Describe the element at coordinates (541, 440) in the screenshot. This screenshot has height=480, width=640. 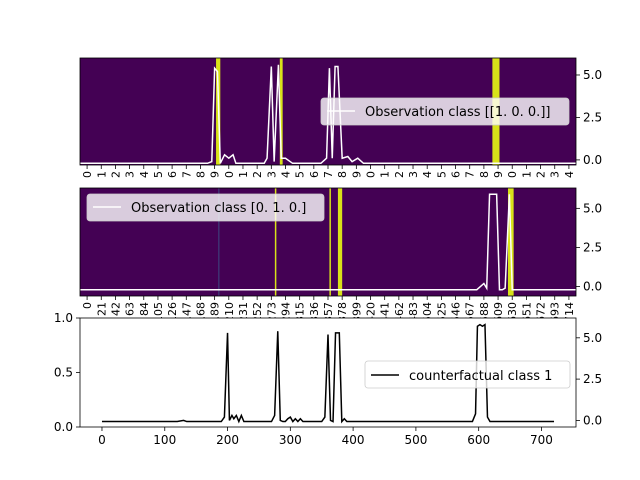
I see `x-tick-label: 700` at that location.